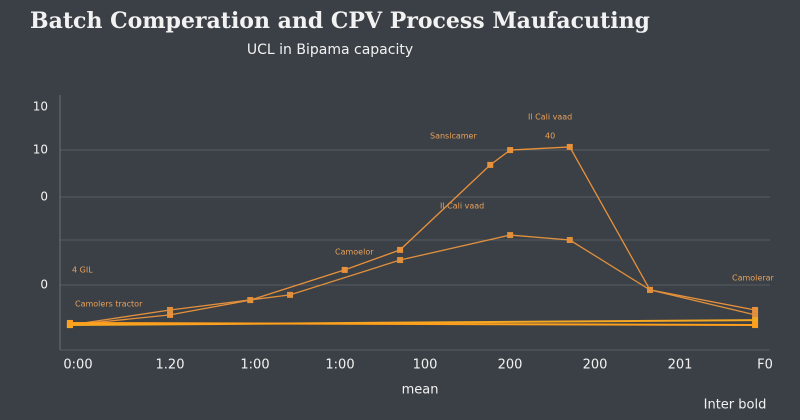 This screenshot has width=800, height=420. What do you see at coordinates (354, 252) in the screenshot?
I see `annotation: Camoelor` at bounding box center [354, 252].